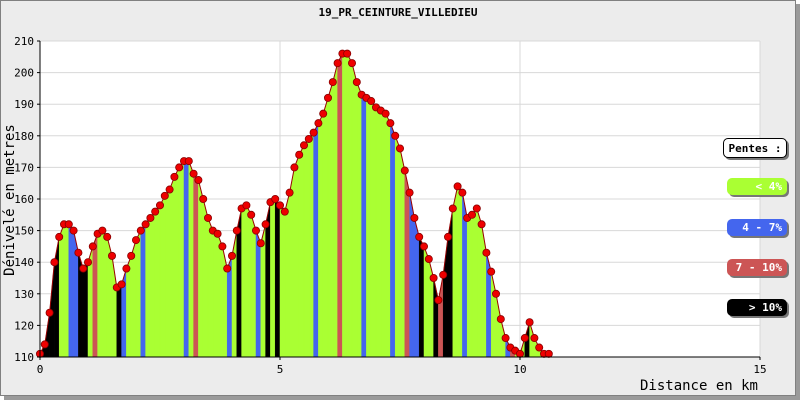 This screenshot has width=800, height=400. Describe the element at coordinates (24, 41) in the screenshot. I see `y-tick-label: 210` at that location.